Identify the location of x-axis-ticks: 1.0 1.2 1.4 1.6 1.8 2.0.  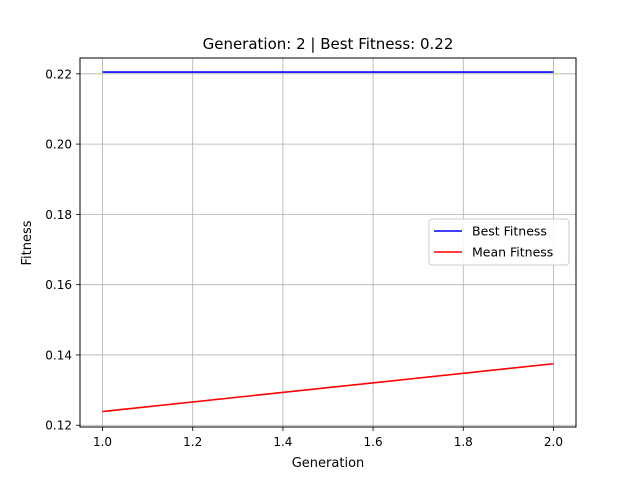
(328, 438).